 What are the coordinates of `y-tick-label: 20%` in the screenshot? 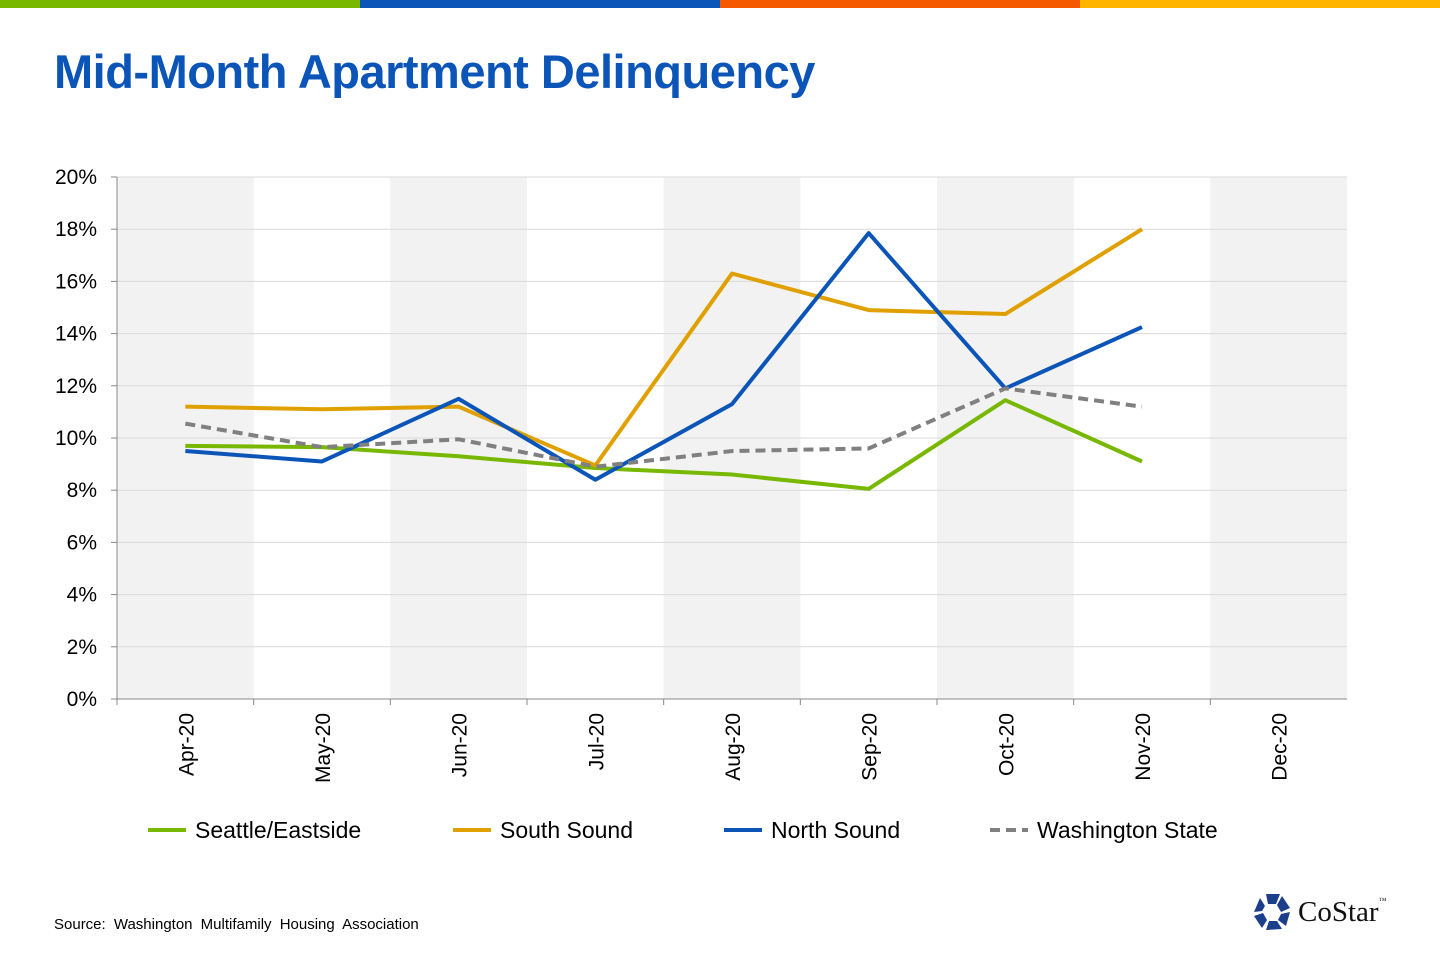 It's located at (76, 177).